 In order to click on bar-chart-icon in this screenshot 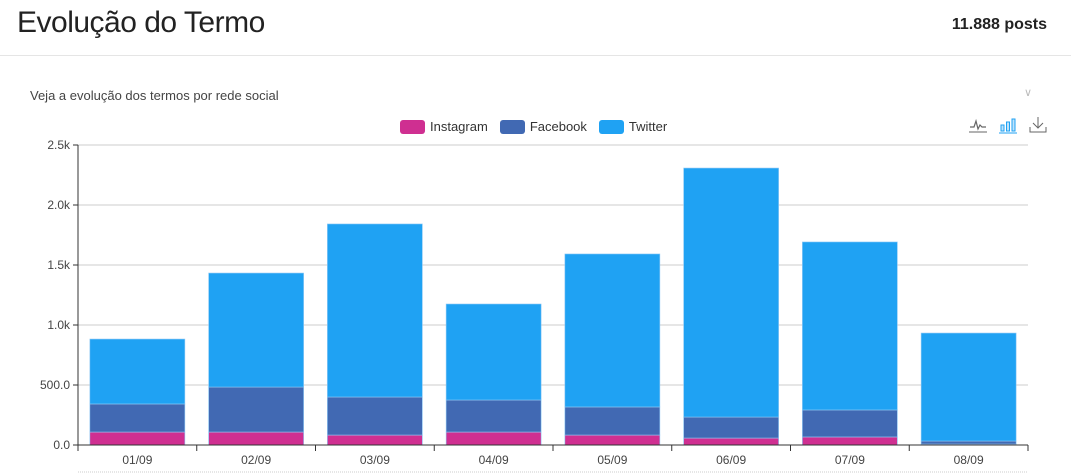, I will do `click(1008, 125)`.